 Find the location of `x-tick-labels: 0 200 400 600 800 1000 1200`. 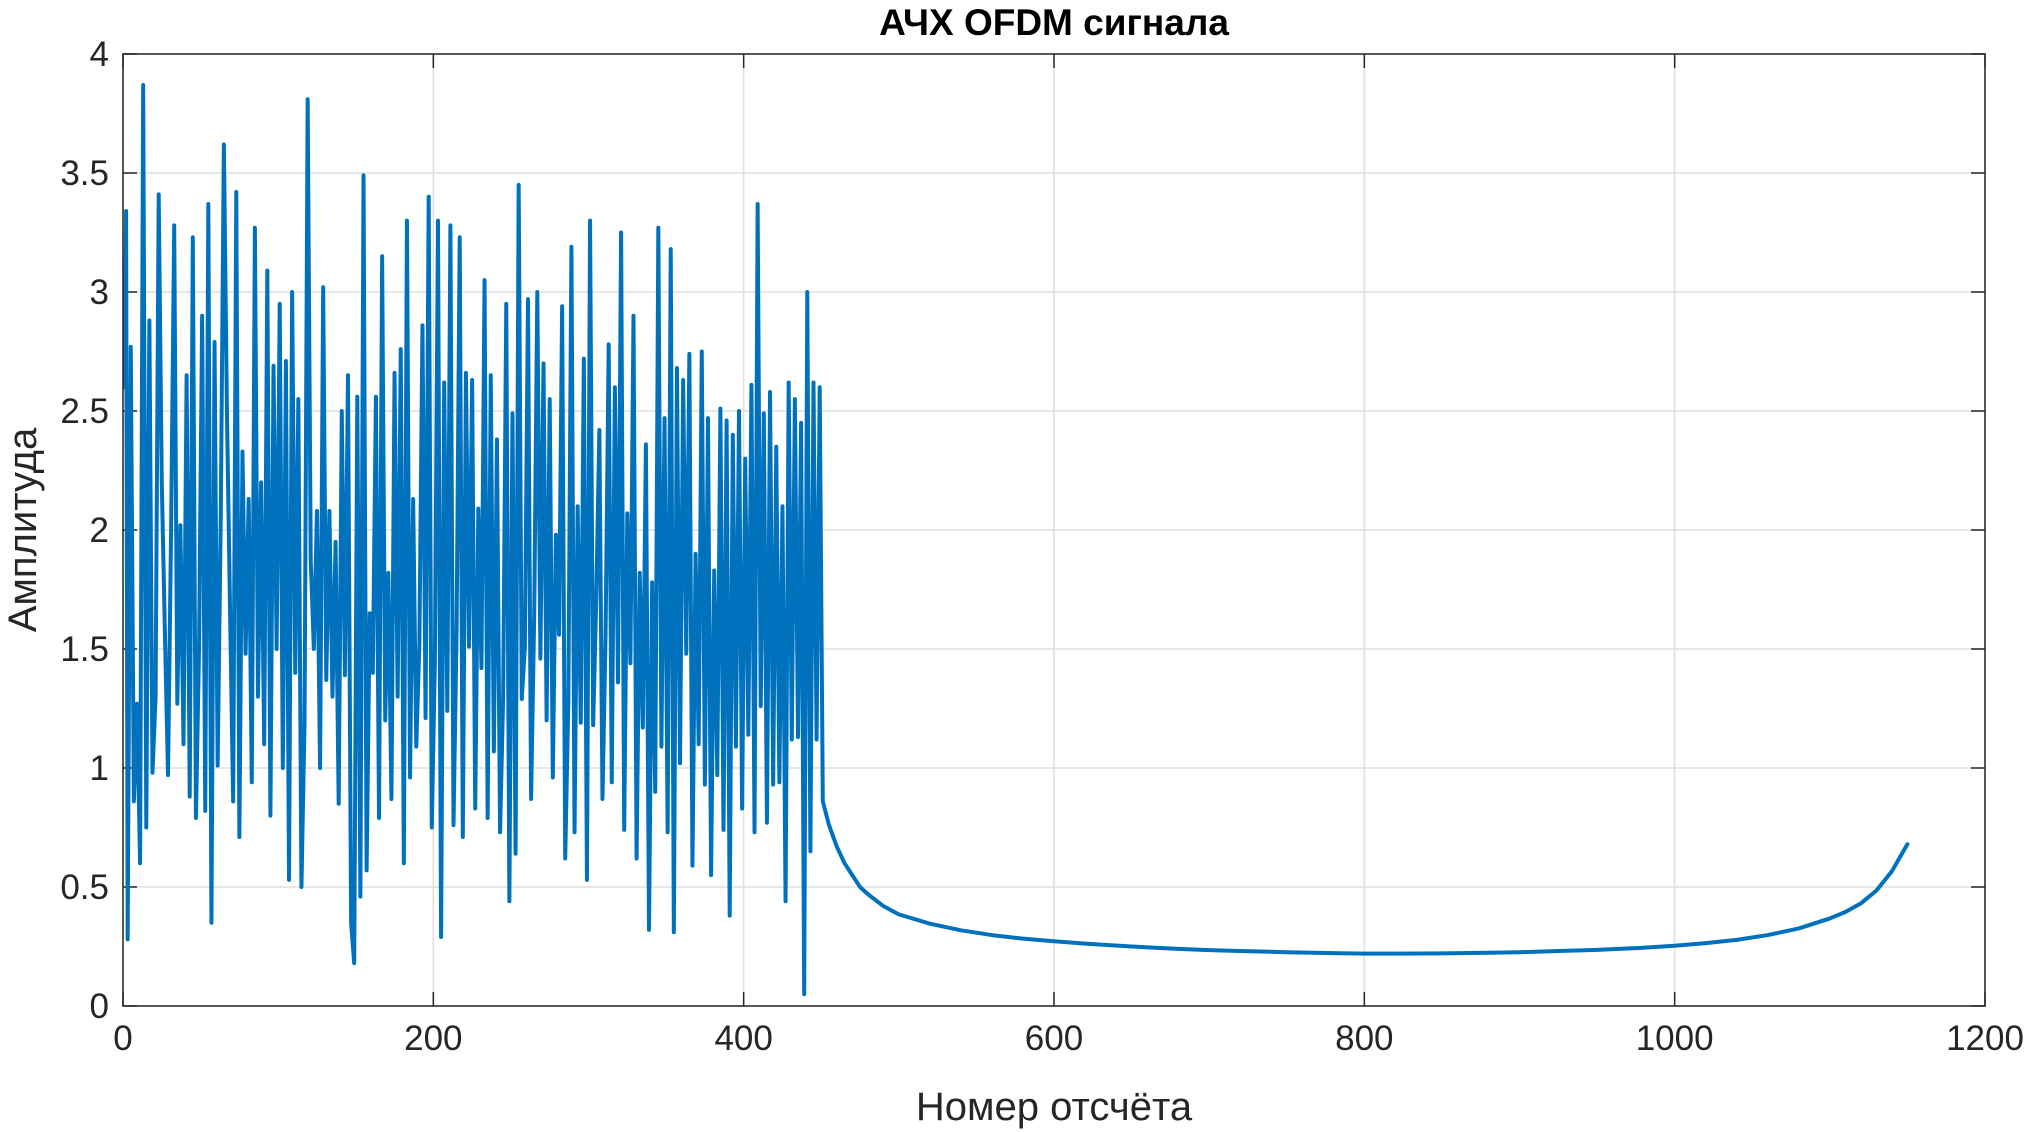

x-tick-labels: 0 200 400 600 800 1000 1200 is located at coordinates (1068, 1038).